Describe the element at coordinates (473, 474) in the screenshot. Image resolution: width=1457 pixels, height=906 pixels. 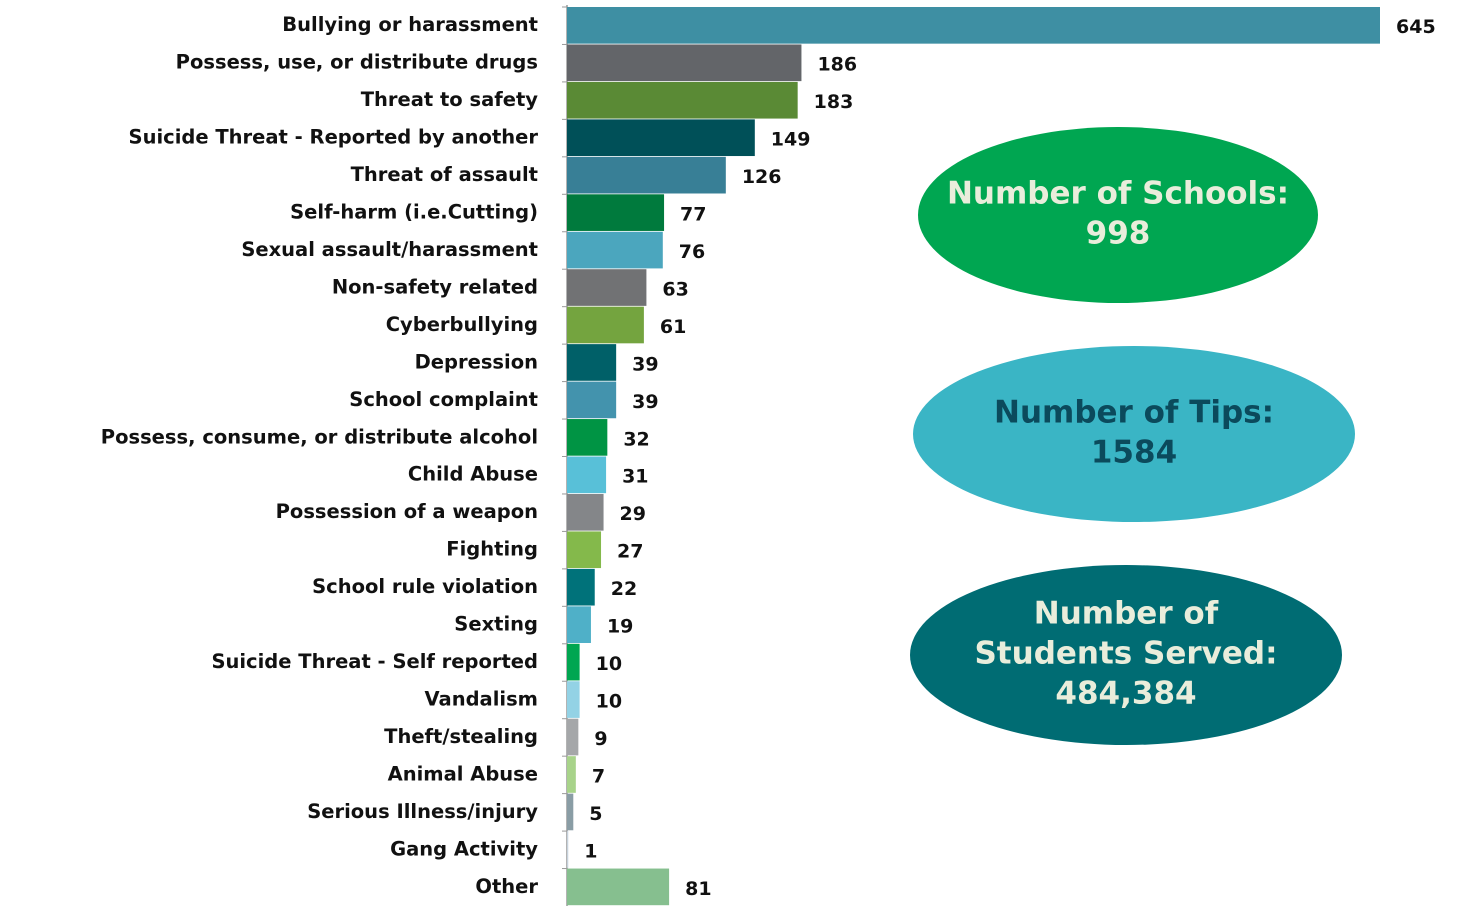
I see `category-label: Child Abuse` at that location.